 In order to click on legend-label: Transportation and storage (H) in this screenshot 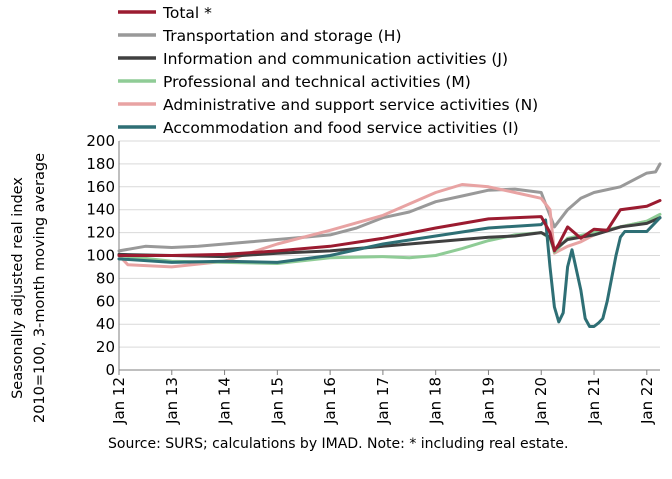, I will do `click(282, 36)`.